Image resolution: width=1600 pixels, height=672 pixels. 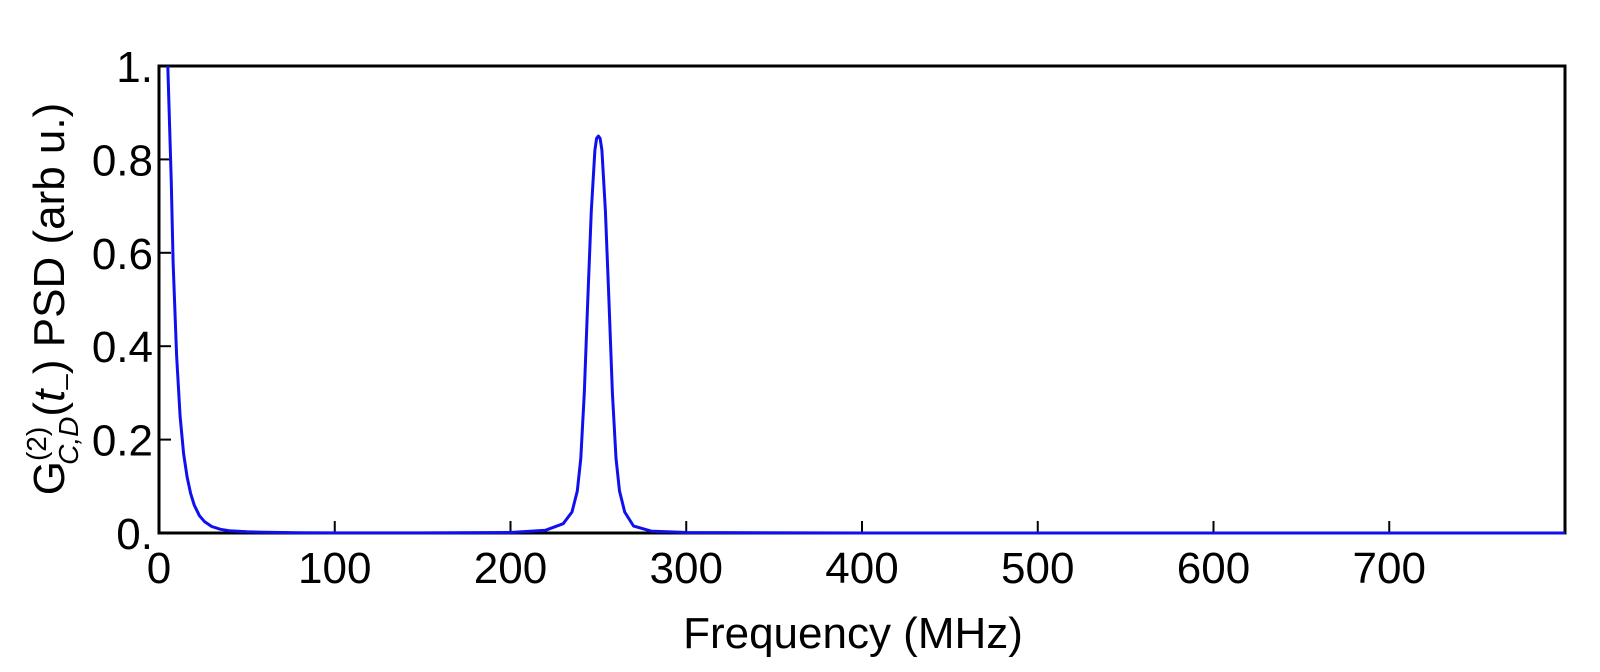 What do you see at coordinates (49, 231) in the screenshot?
I see `y-axis-label-rest: PSD (arb u.)` at bounding box center [49, 231].